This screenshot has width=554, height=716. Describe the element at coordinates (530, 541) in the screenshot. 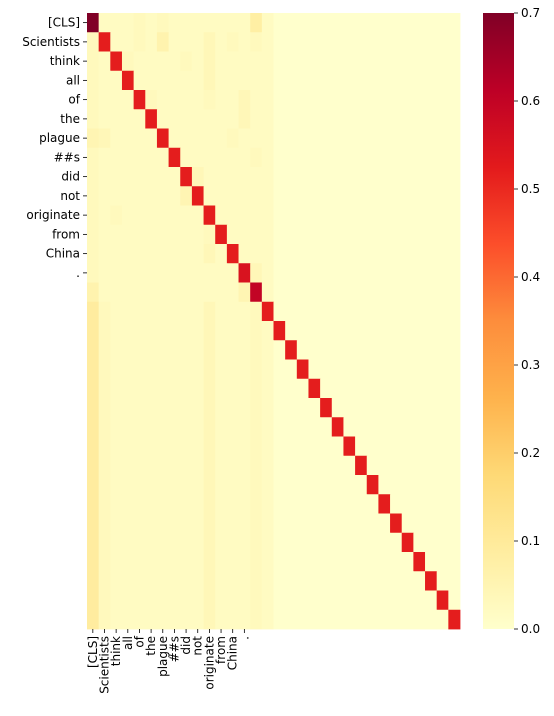

I see `colorbar-tick-label: 0.1` at that location.